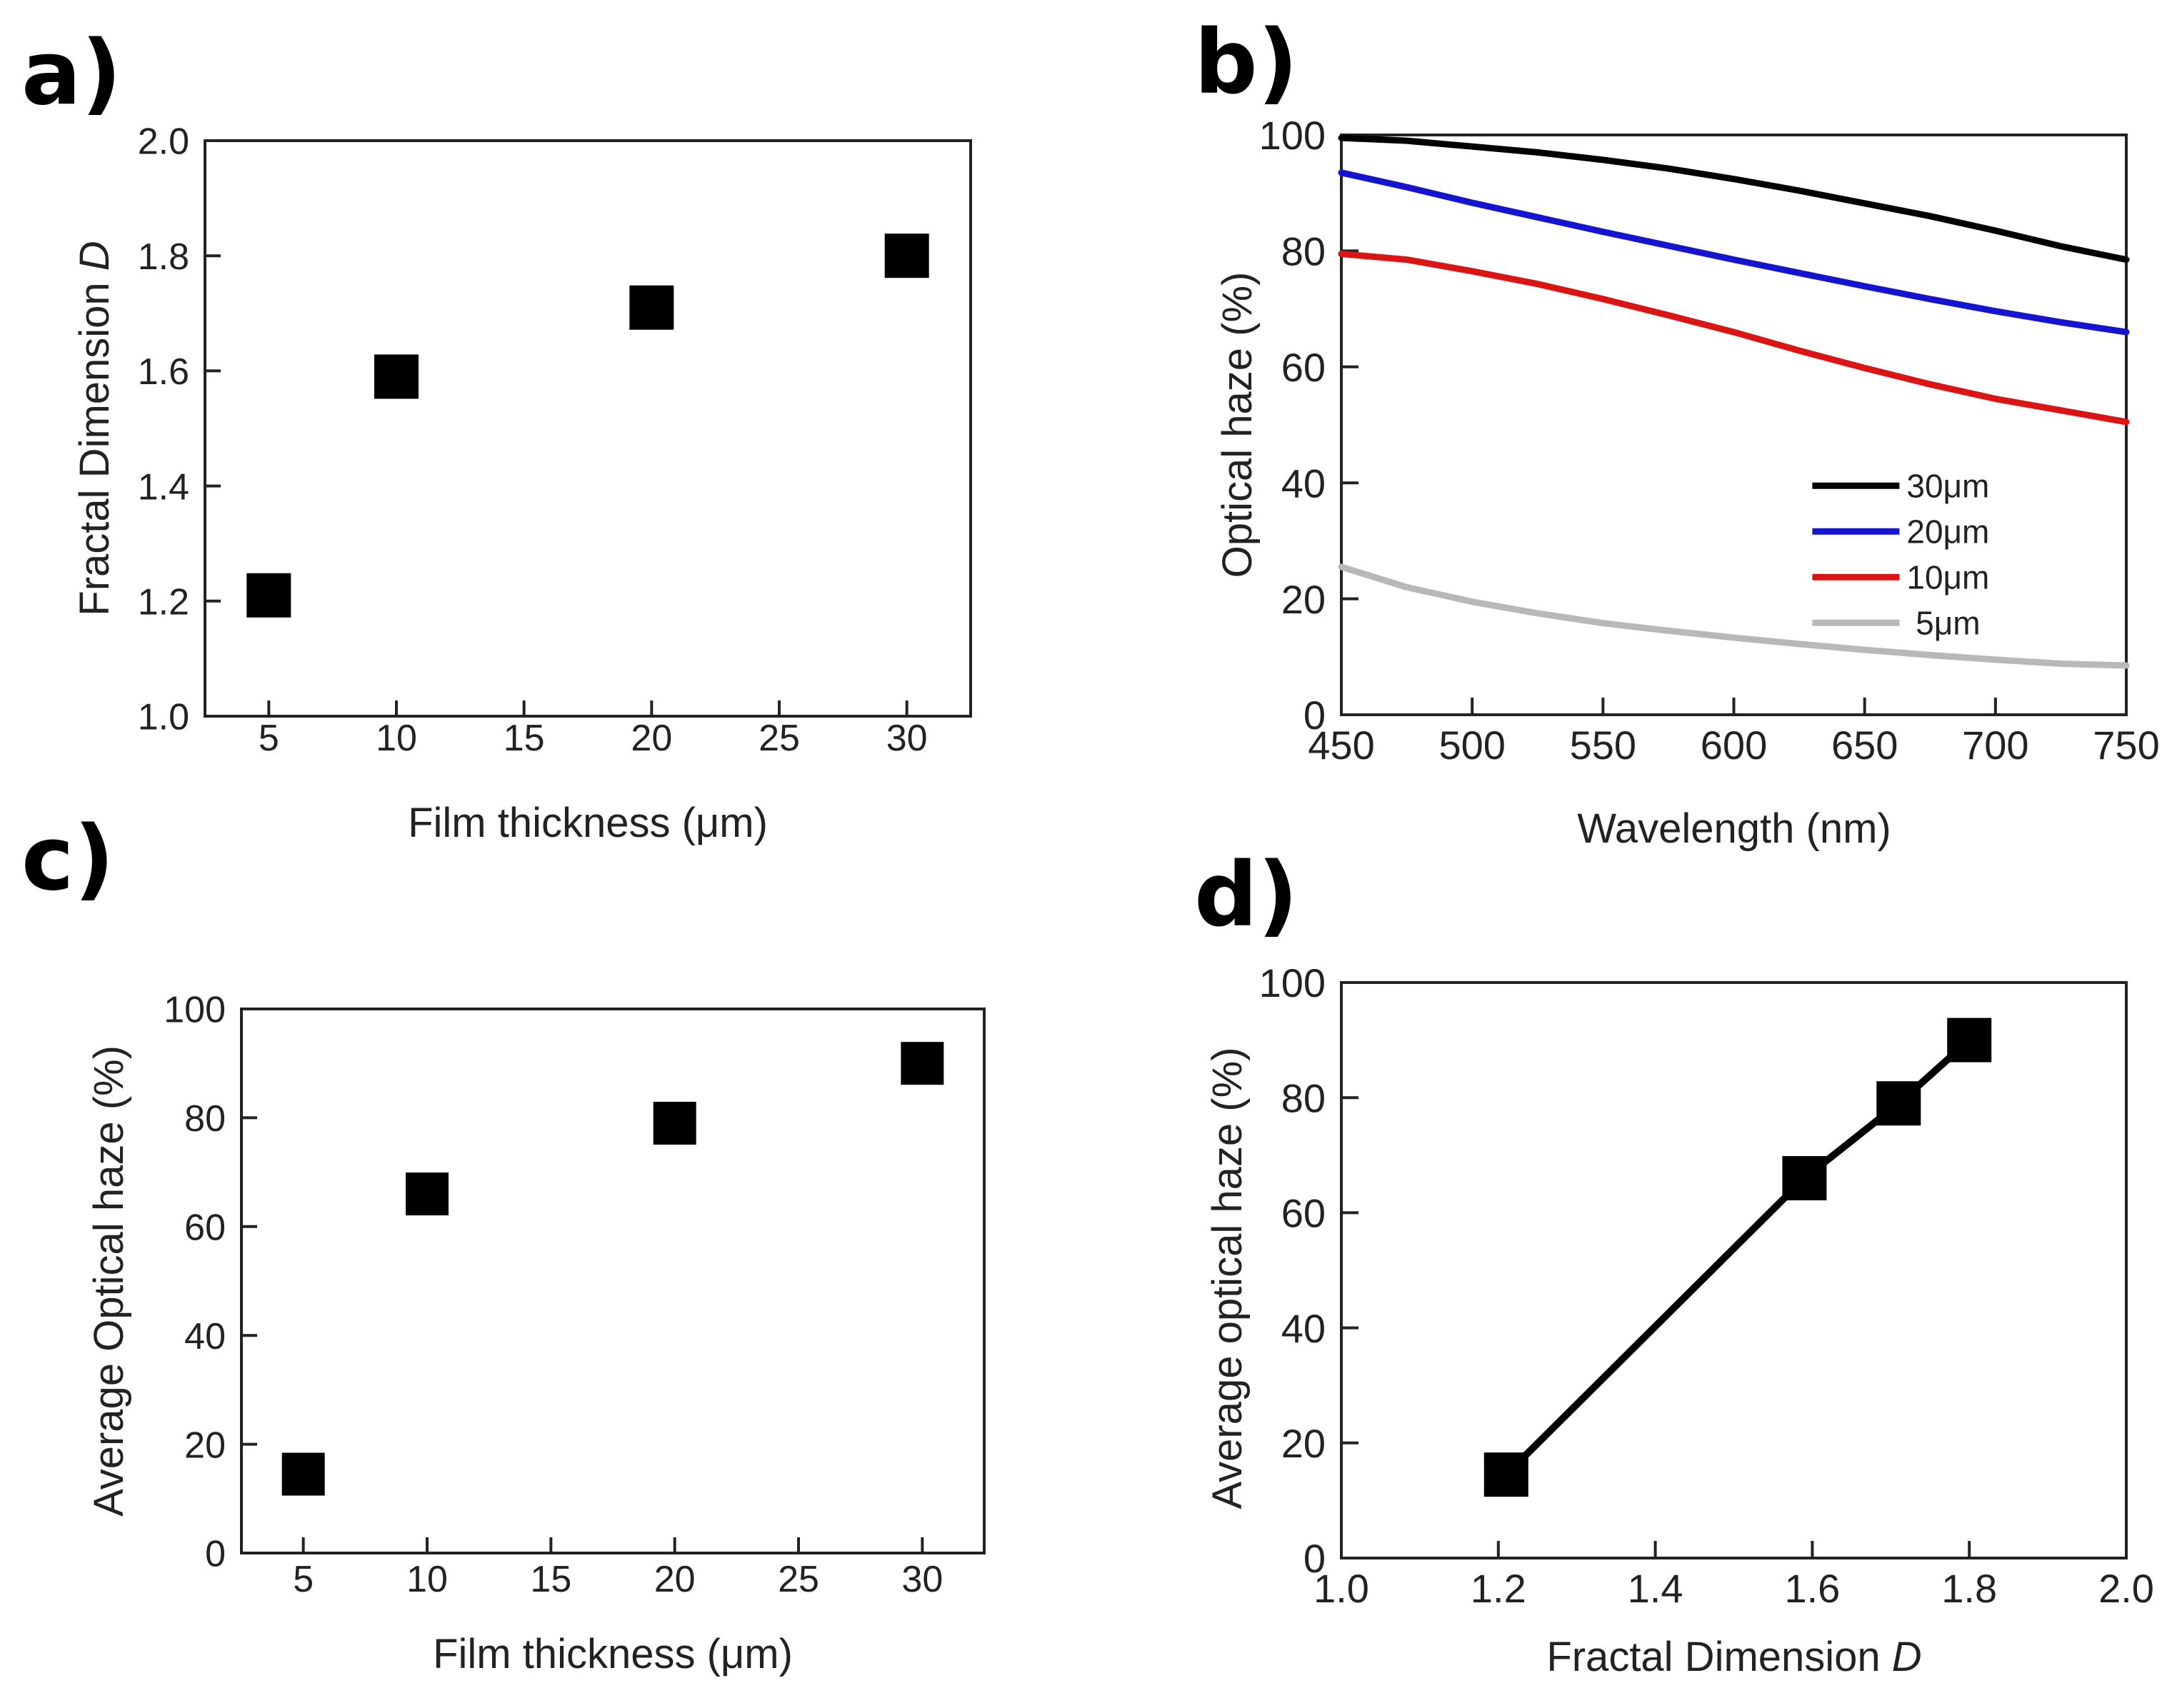  Describe the element at coordinates (1947, 531) in the screenshot. I see `b-legend-label-20μm: 20μm` at that location.